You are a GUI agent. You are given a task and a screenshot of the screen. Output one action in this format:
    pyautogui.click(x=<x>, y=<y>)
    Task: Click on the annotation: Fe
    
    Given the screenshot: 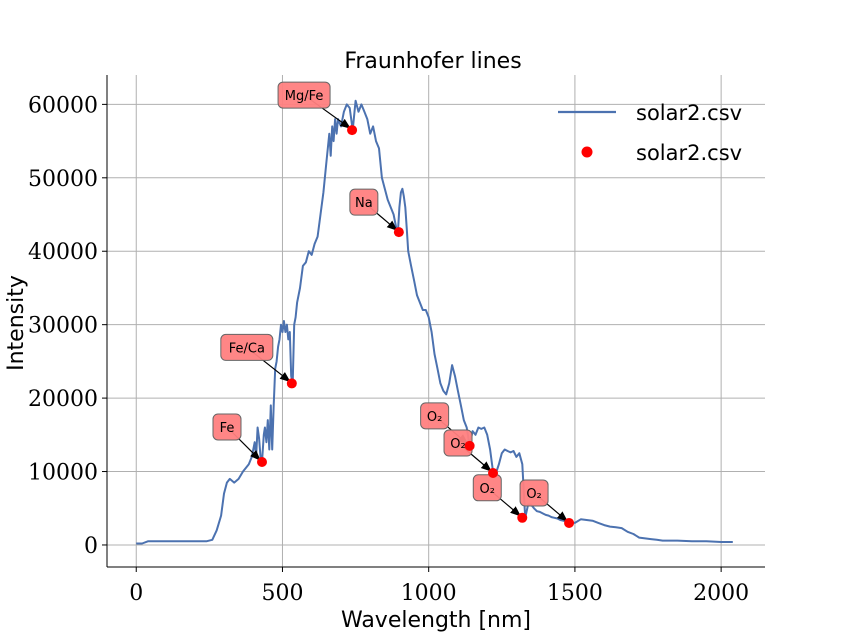 What is the action you would take?
    pyautogui.click(x=236, y=437)
    